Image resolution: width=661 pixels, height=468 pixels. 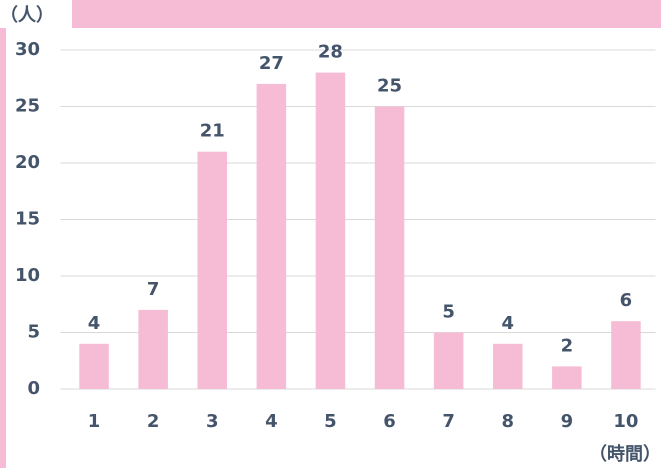 What do you see at coordinates (330, 52) in the screenshot?
I see `data-label: 28` at bounding box center [330, 52].